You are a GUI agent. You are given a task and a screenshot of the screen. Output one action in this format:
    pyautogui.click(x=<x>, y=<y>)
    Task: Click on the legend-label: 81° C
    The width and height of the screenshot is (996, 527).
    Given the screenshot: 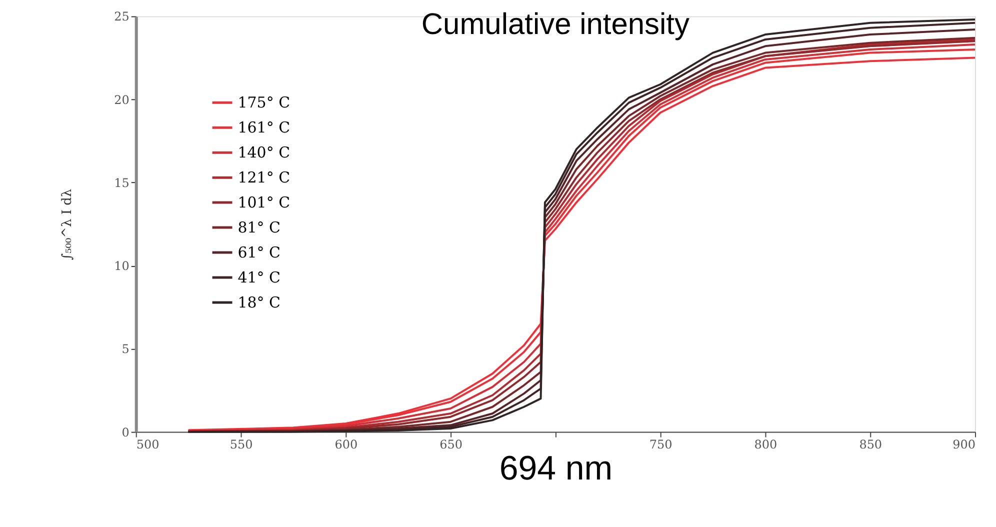 What is the action you would take?
    pyautogui.click(x=259, y=227)
    